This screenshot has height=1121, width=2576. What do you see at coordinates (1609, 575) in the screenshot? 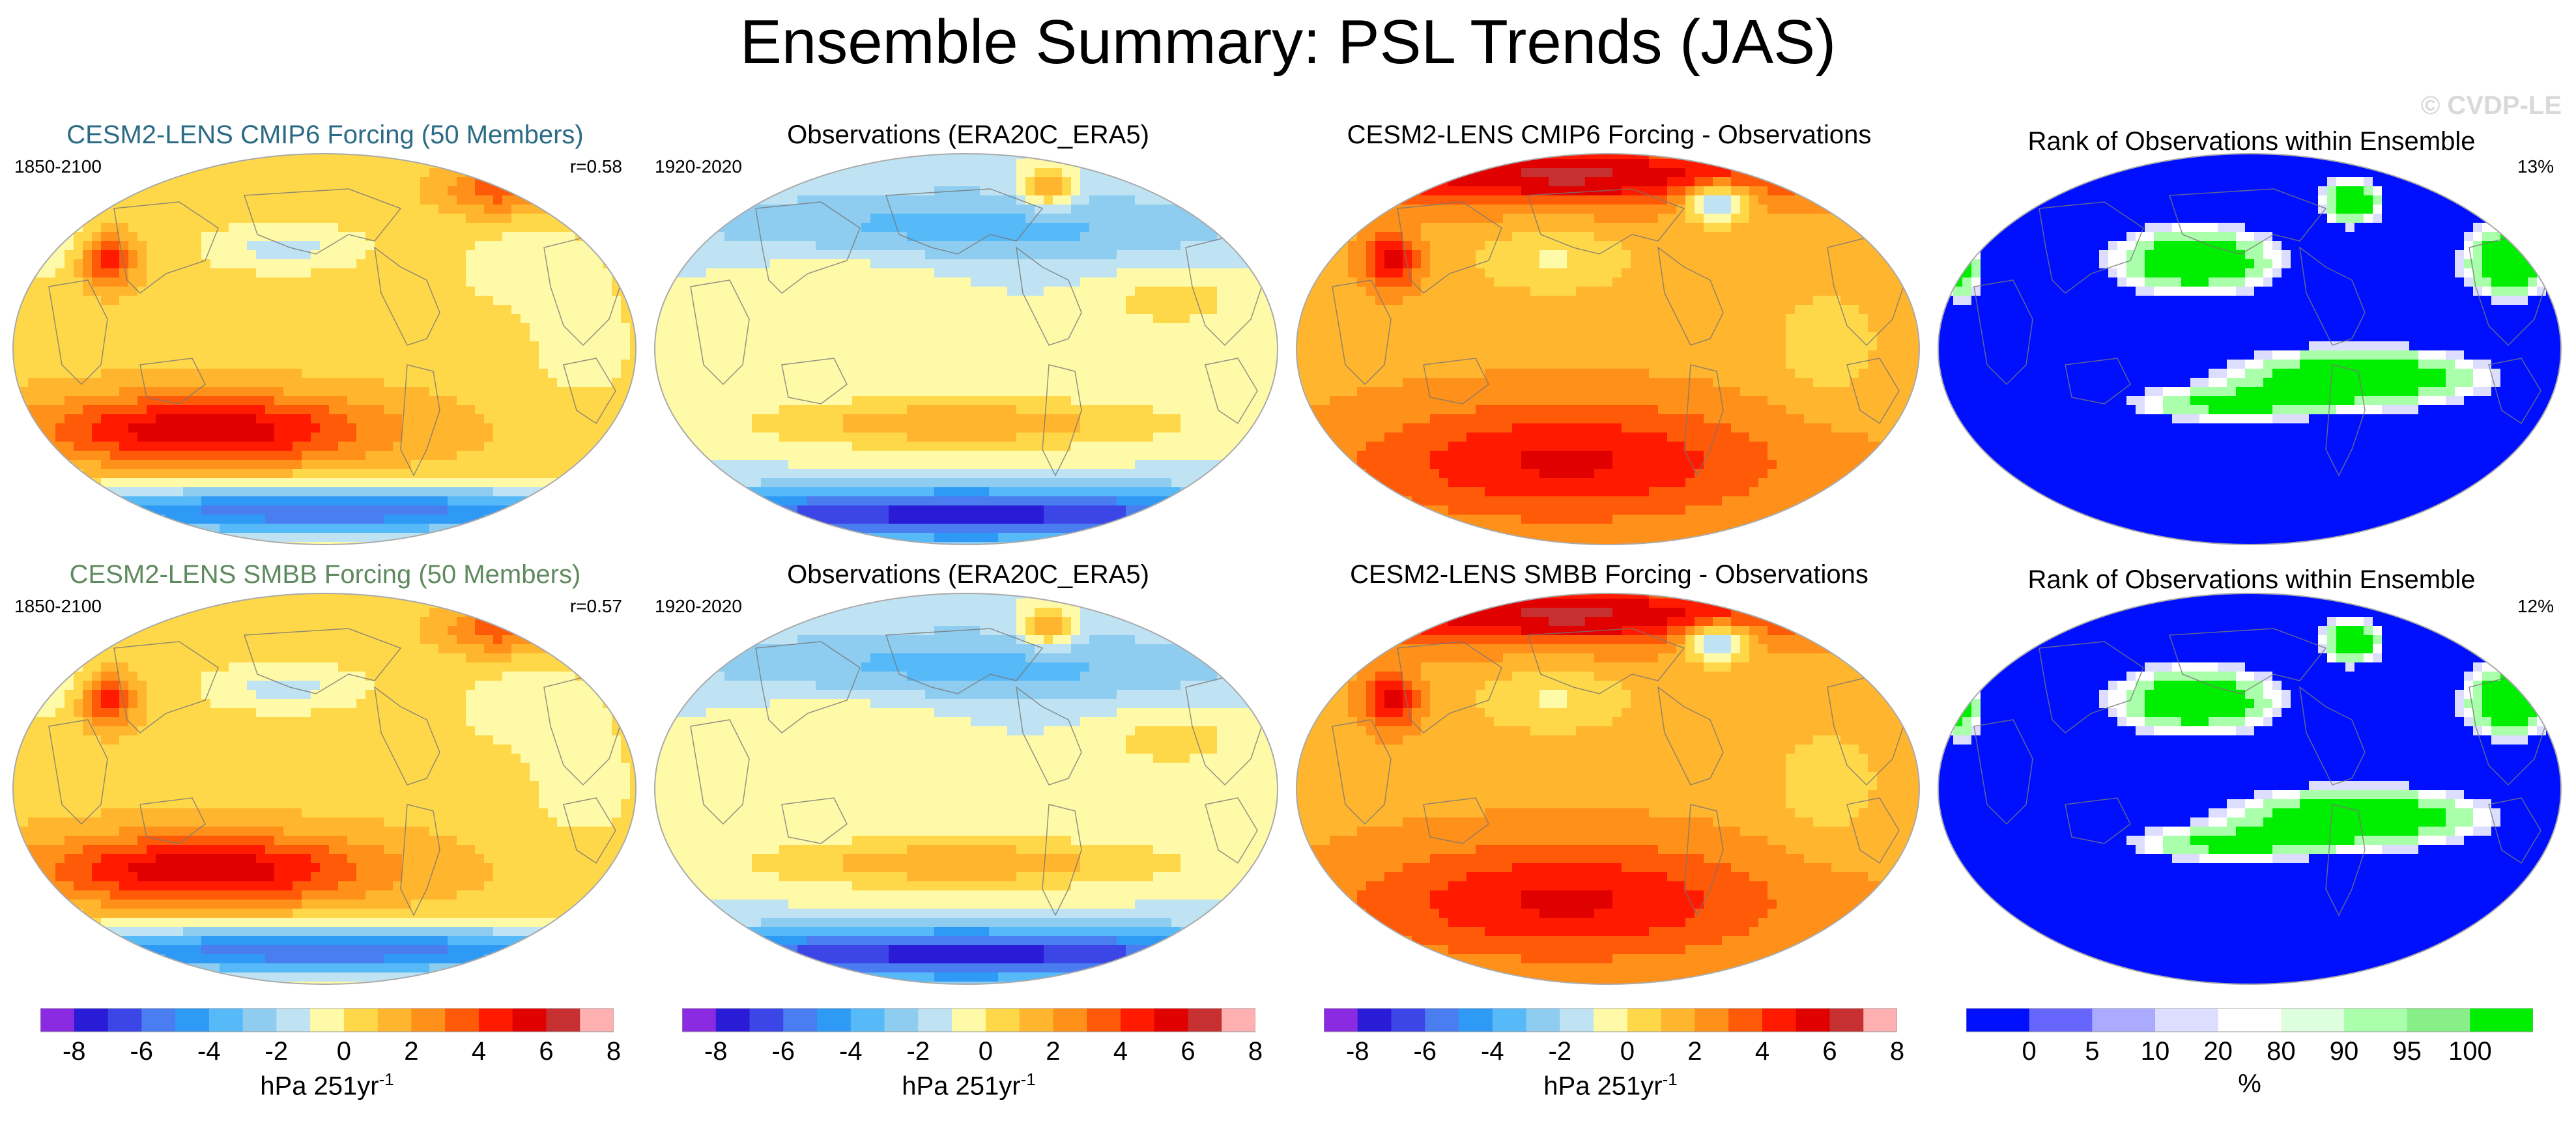
I see `panel-title-r2-c3: CESM2-LENS SMBB Forcing - Observations` at bounding box center [1609, 575].